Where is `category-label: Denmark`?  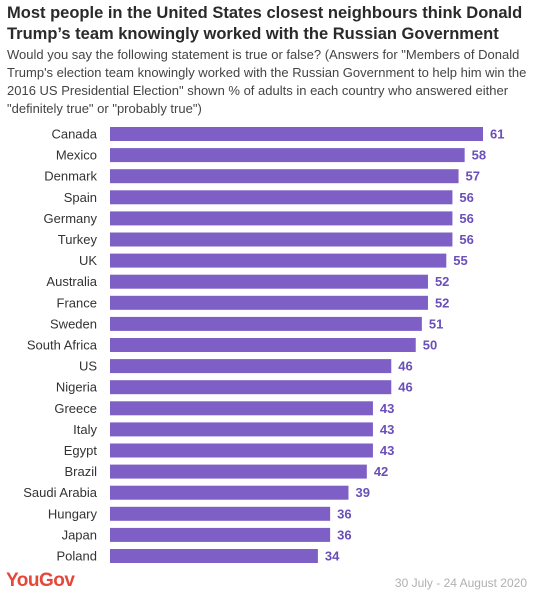
category-label: Denmark is located at coordinates (70, 176).